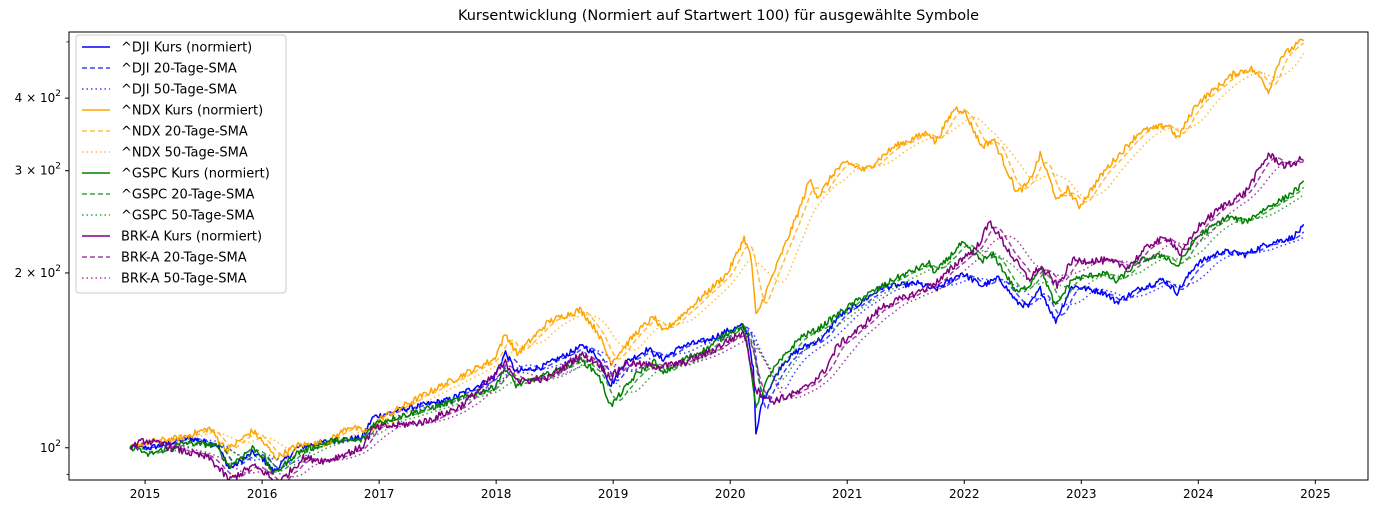 This screenshot has width=1378, height=505. I want to click on legend-box, so click(181, 164).